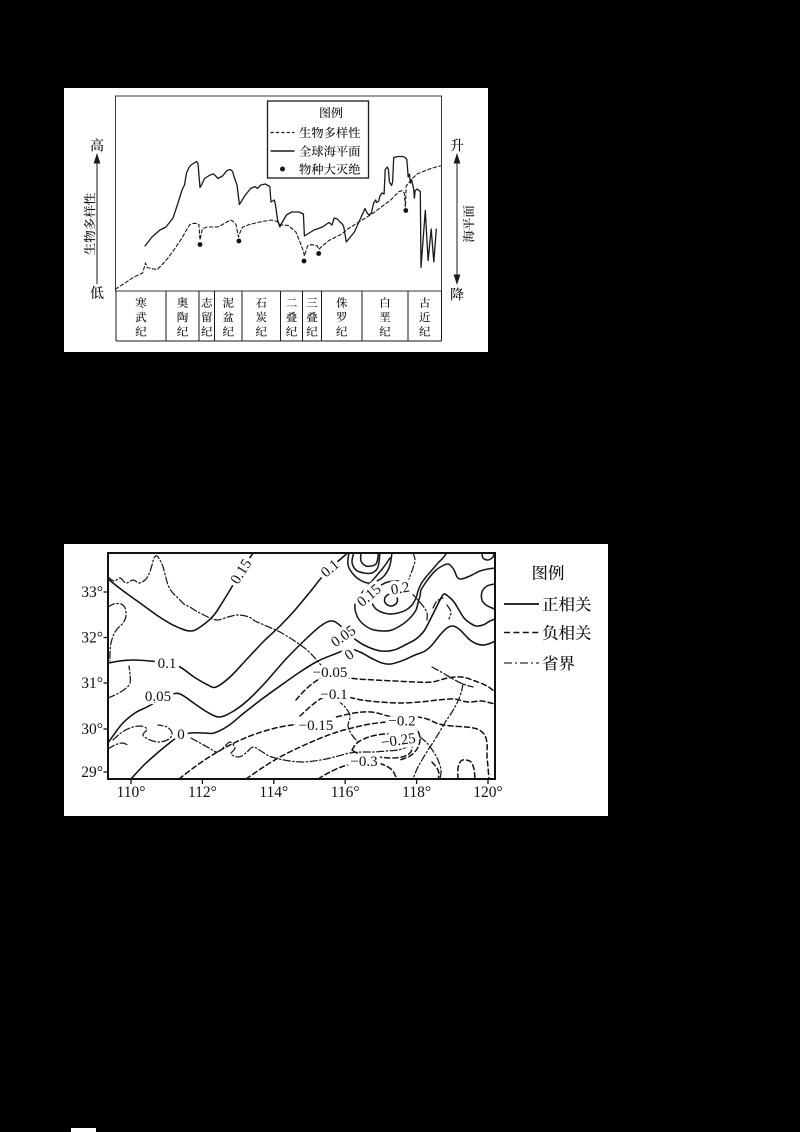  Describe the element at coordinates (92, 772) in the screenshot. I see `svg-text: 29°` at that location.